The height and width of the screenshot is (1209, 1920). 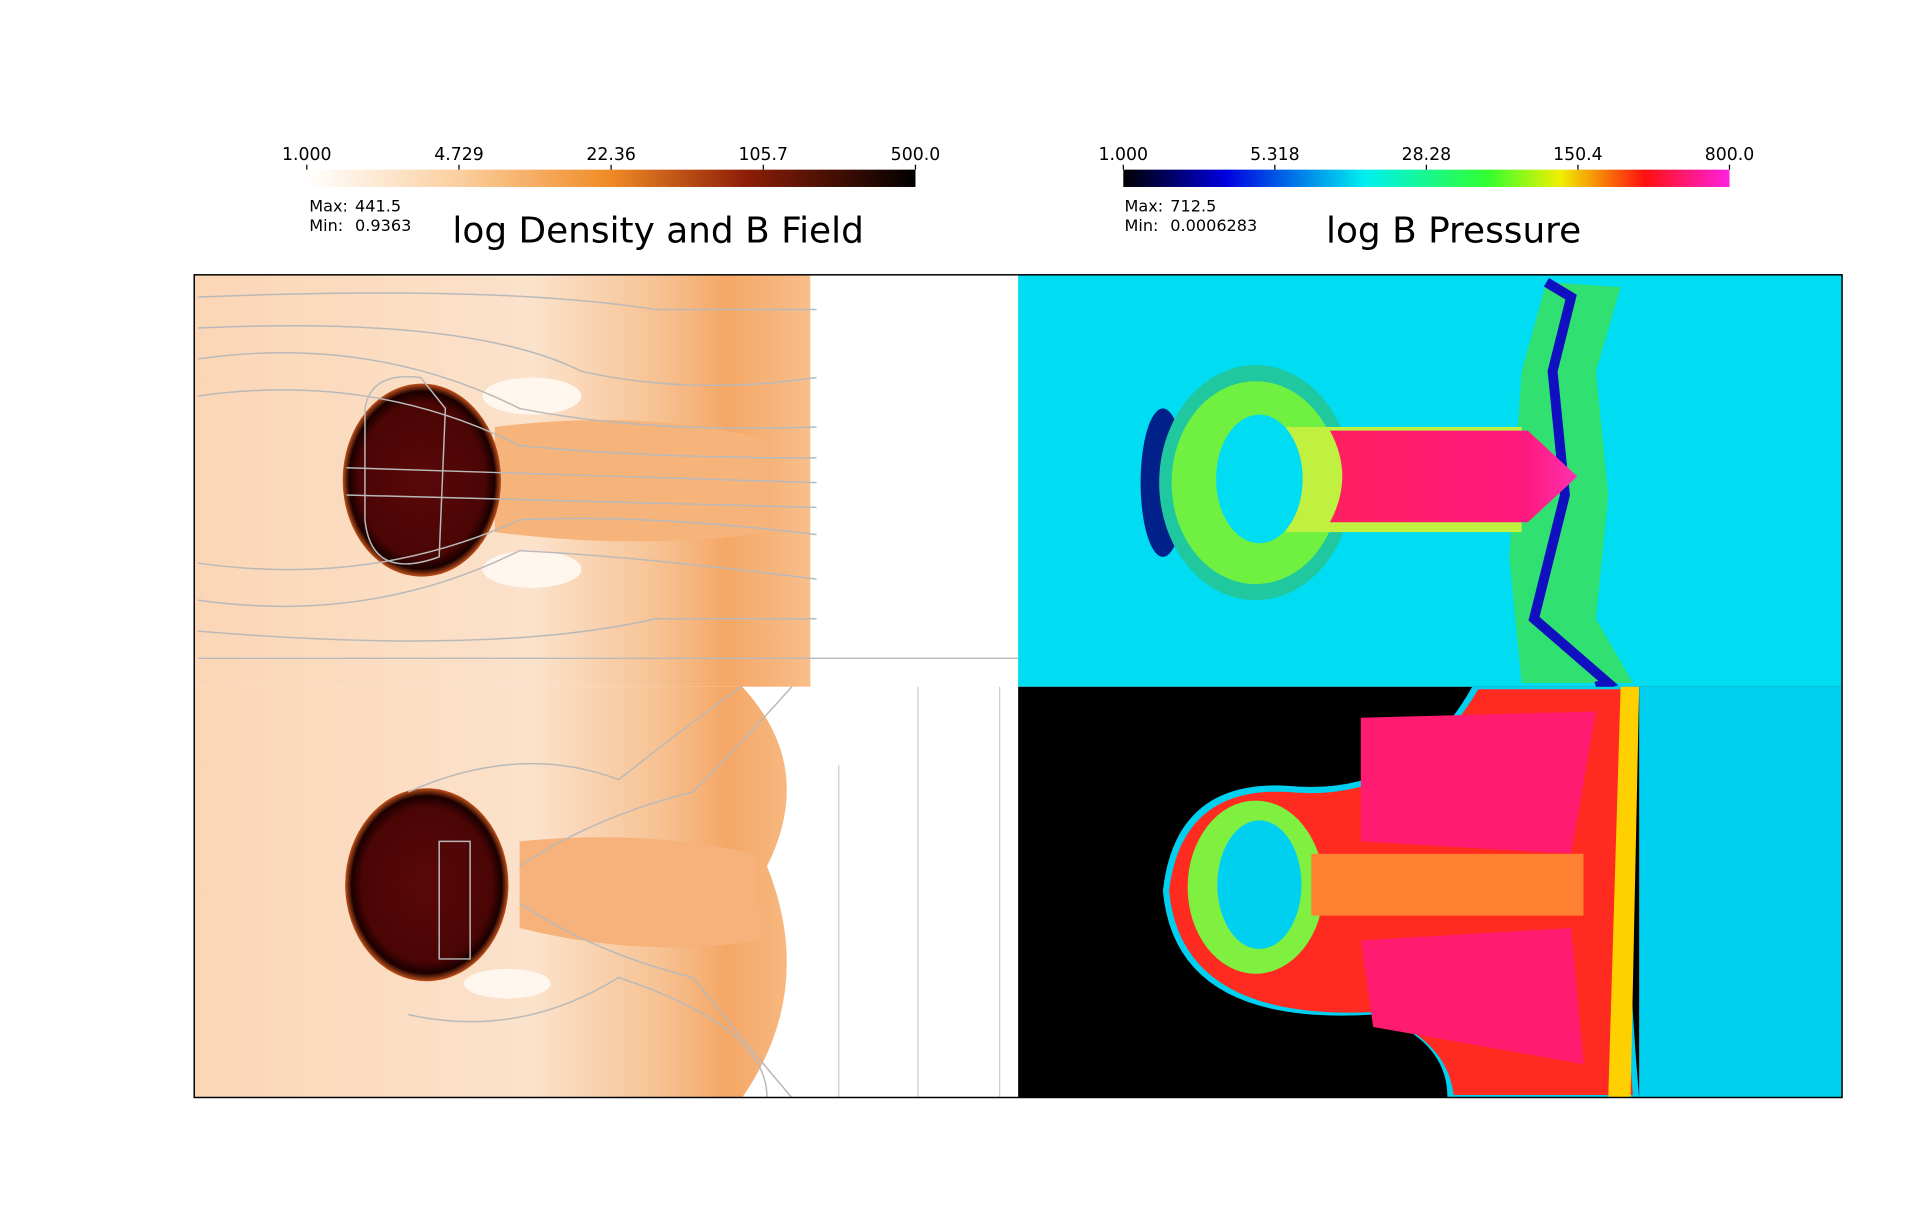 What do you see at coordinates (606, 480) in the screenshot?
I see `density-top` at bounding box center [606, 480].